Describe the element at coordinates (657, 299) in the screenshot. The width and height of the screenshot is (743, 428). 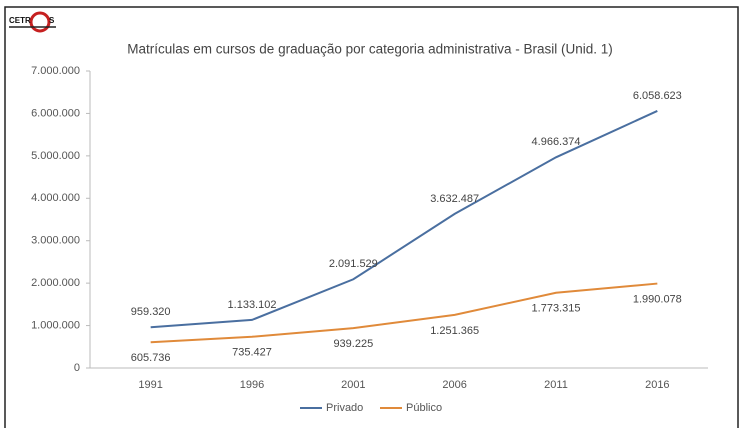
I see `data-label: 1.990.078` at that location.